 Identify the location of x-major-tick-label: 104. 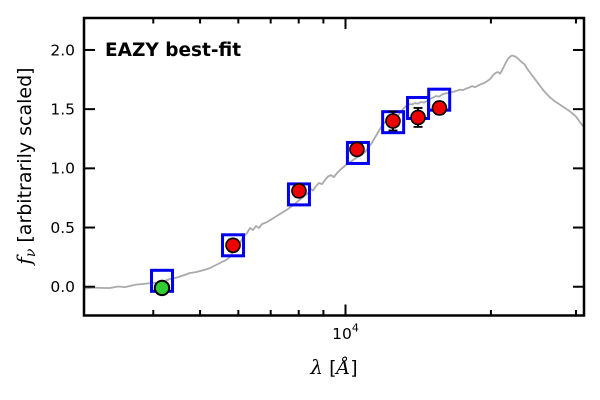
(345, 333).